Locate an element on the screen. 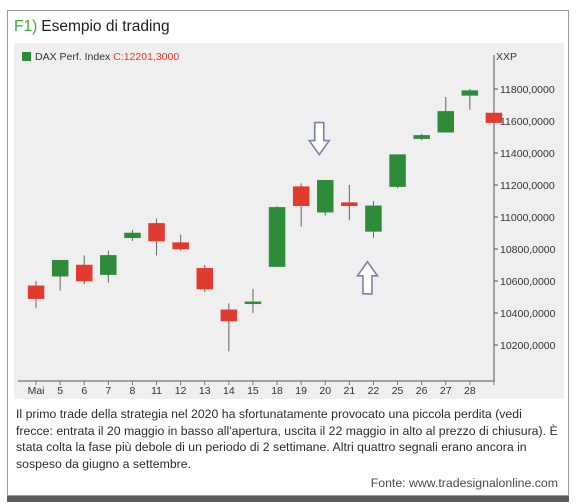 The height and width of the screenshot is (504, 576). chart-legend: DAX Perf. Index C:12201,3000 is located at coordinates (100, 57).